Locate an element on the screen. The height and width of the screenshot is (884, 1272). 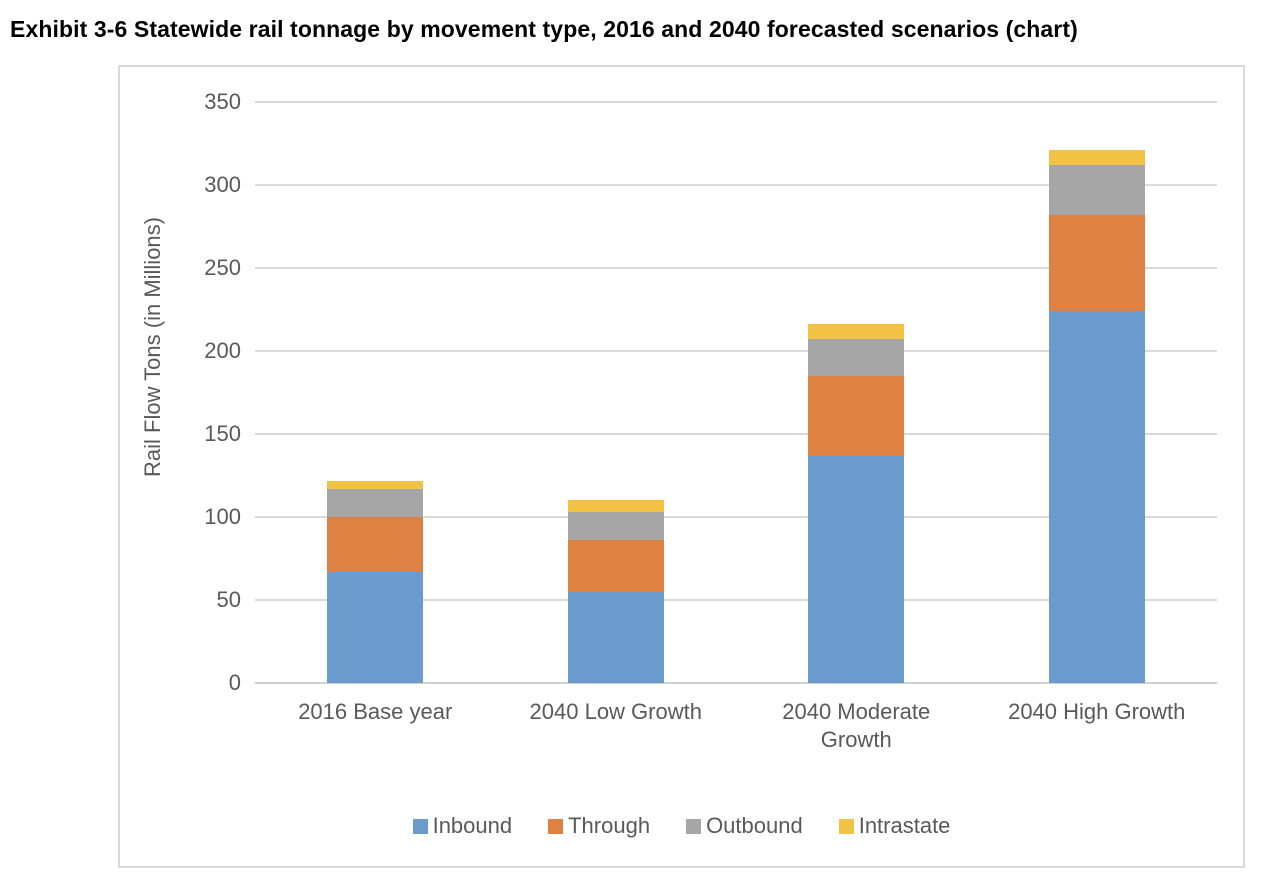
y-tick-label: 300 is located at coordinates (222, 184).